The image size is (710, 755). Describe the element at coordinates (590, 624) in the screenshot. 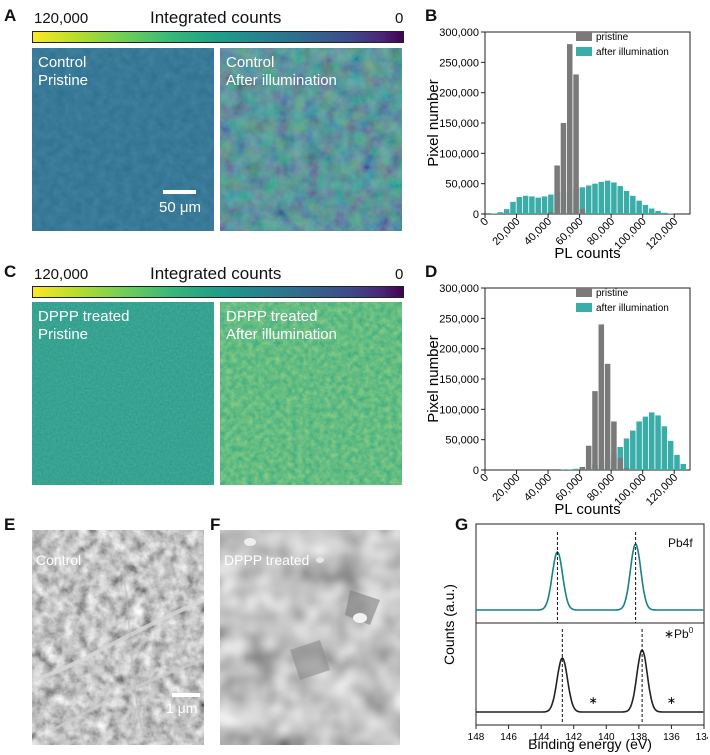

I see `plot-frame` at that location.